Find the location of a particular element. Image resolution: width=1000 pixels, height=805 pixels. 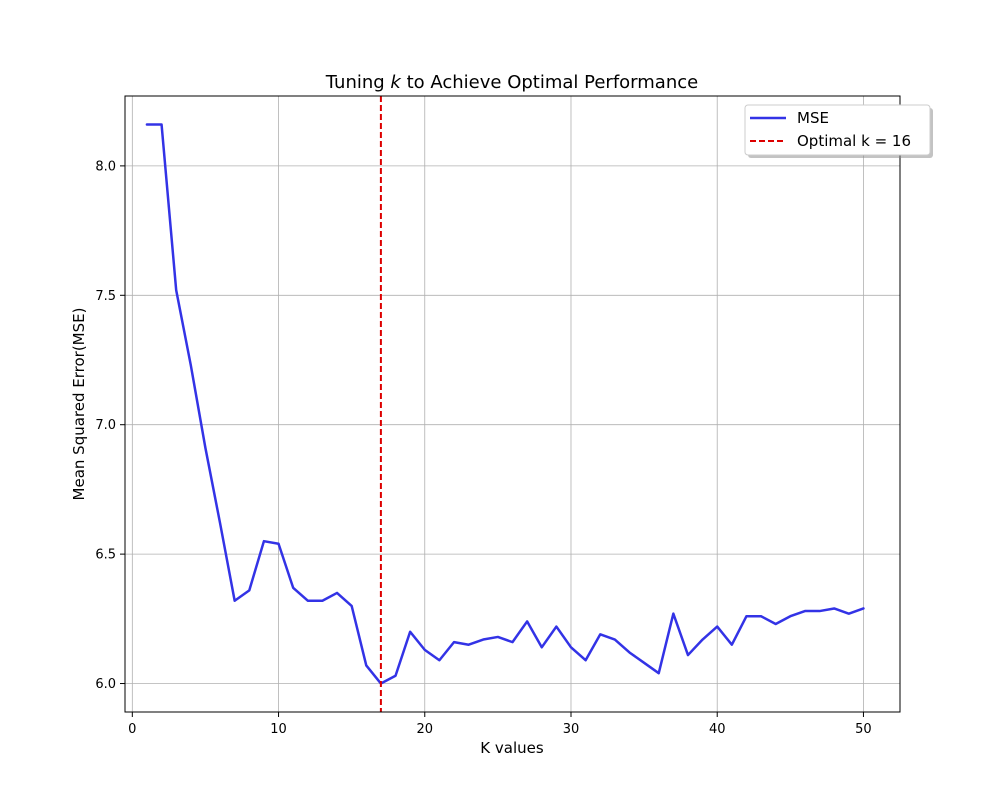

x-tick-label: 40 is located at coordinates (717, 729).